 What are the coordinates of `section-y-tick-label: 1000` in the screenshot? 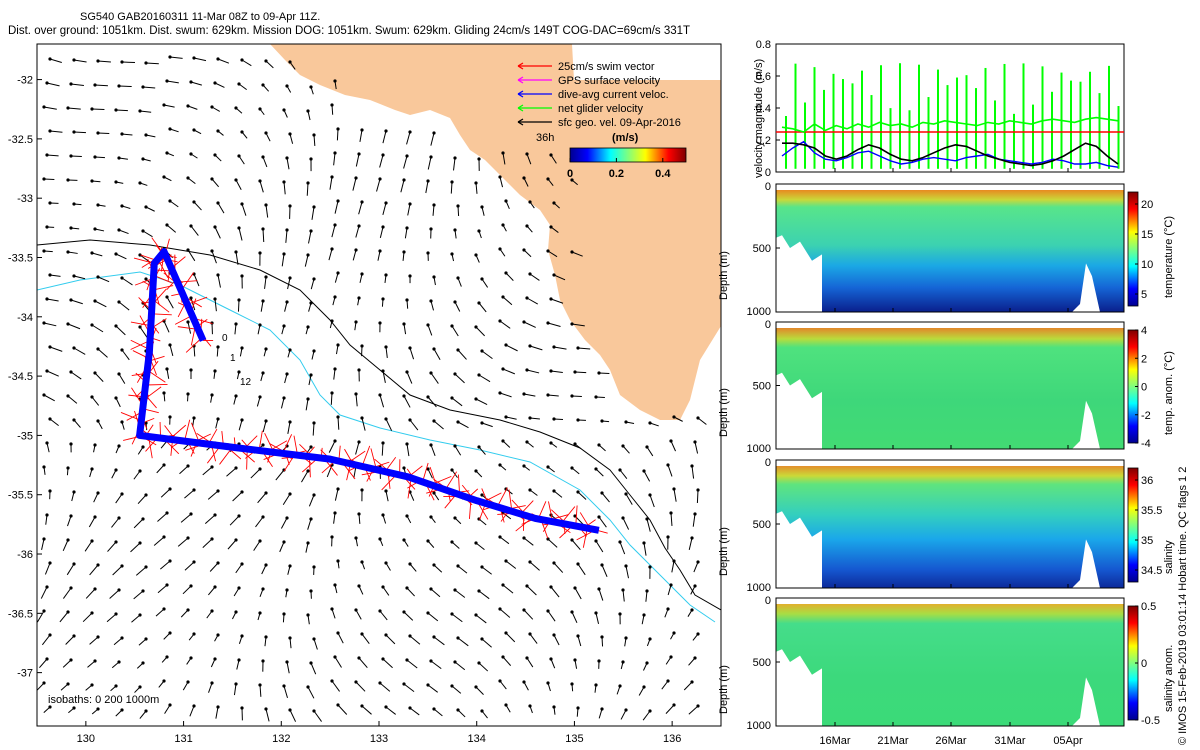 It's located at (759, 312).